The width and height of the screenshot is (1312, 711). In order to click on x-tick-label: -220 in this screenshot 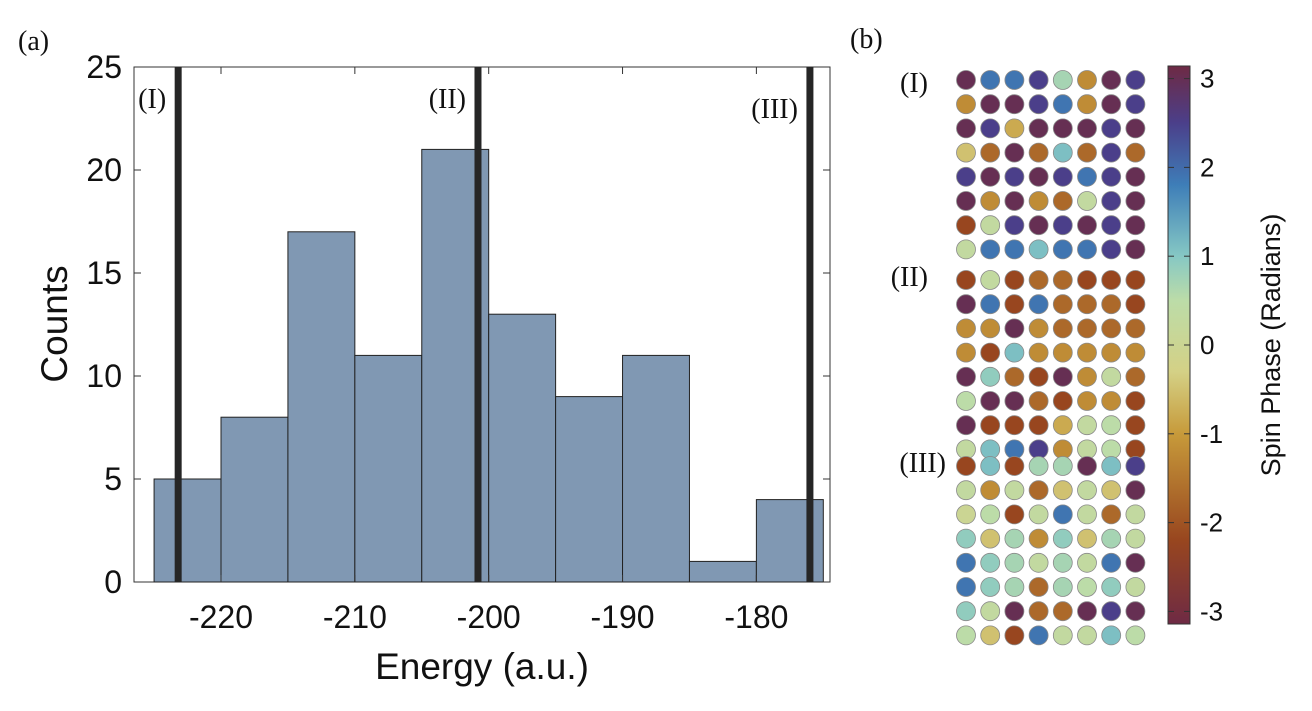, I will do `click(221, 617)`.